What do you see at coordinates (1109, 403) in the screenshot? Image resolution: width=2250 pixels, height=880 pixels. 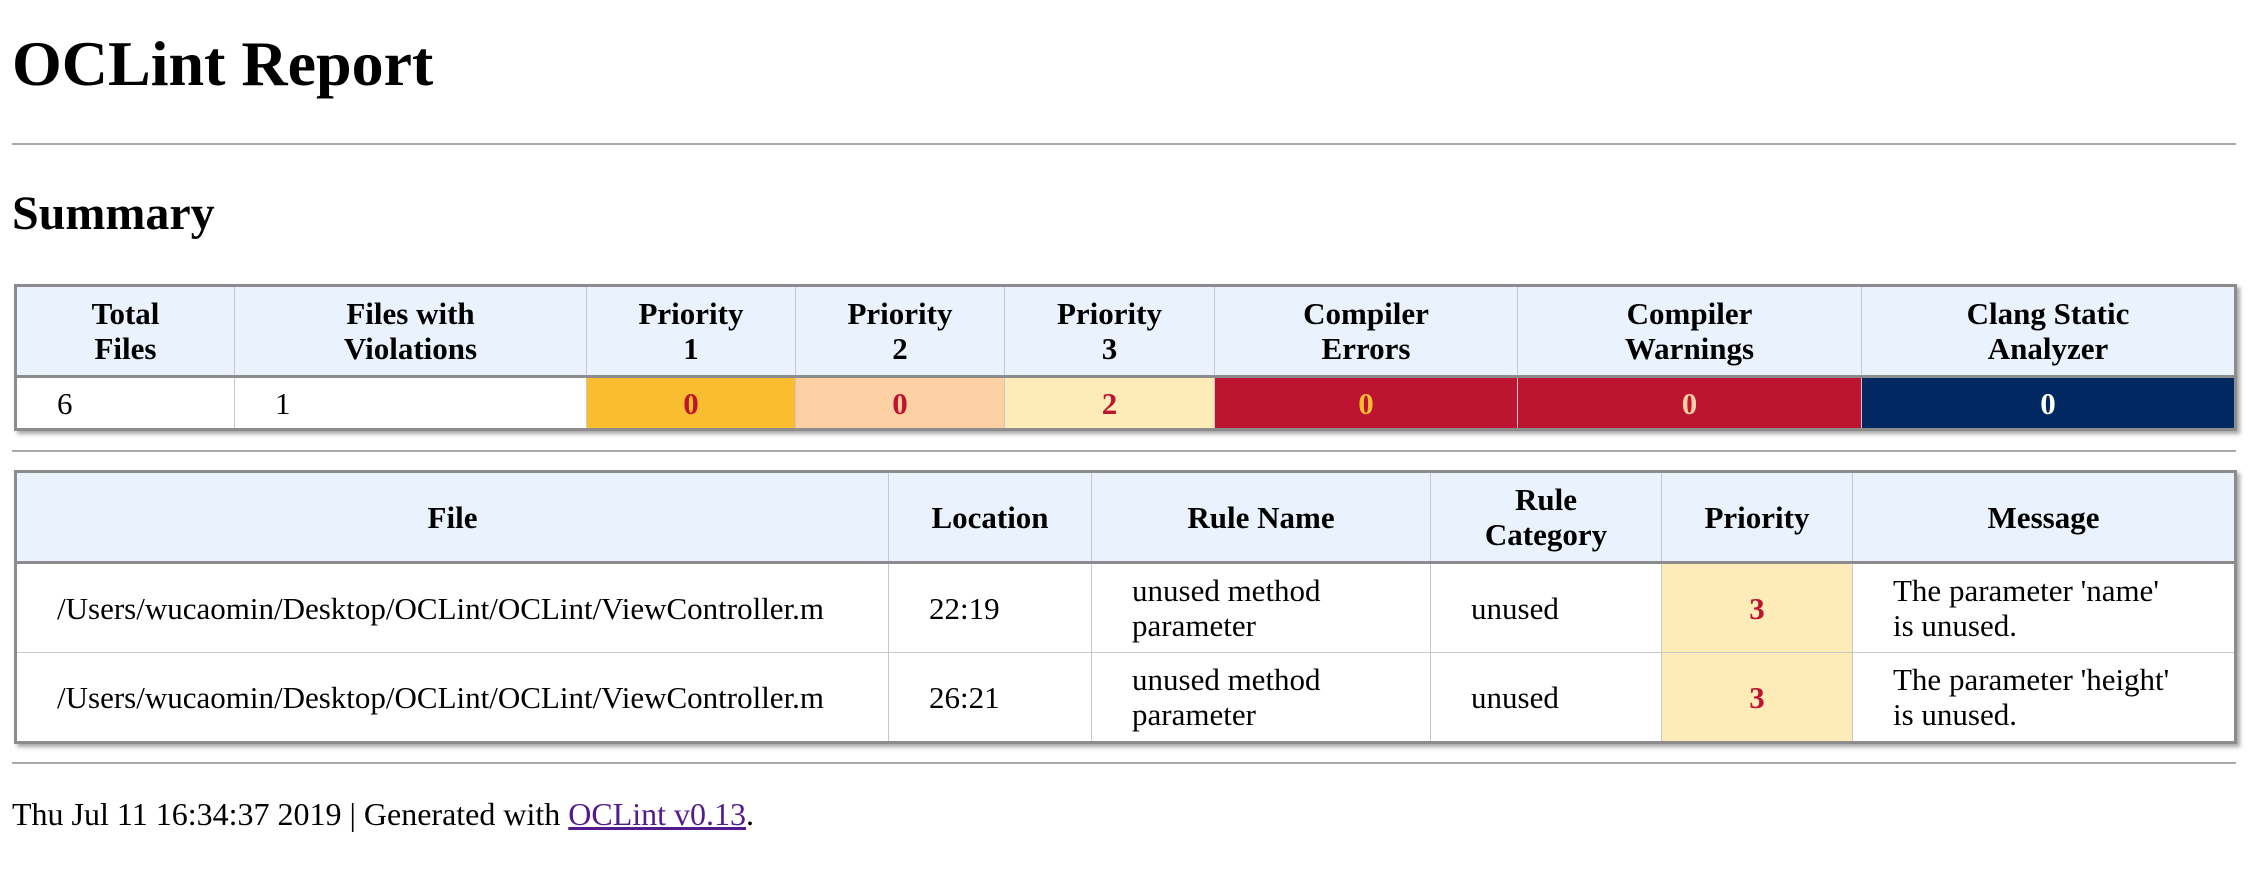 I see `priority-3-value: 2` at bounding box center [1109, 403].